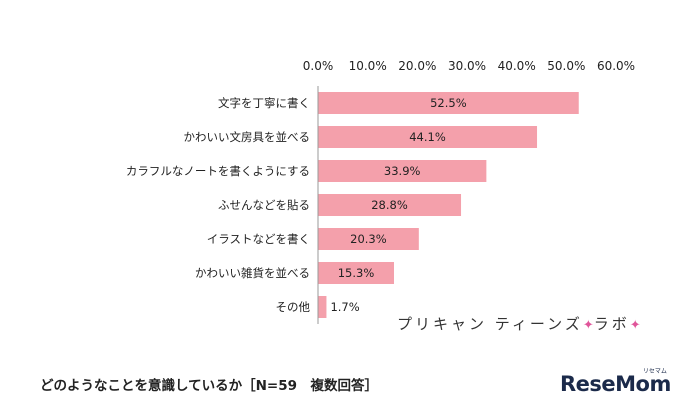  Describe the element at coordinates (258, 239) in the screenshot. I see `category-label: イラストなどを書く` at that location.